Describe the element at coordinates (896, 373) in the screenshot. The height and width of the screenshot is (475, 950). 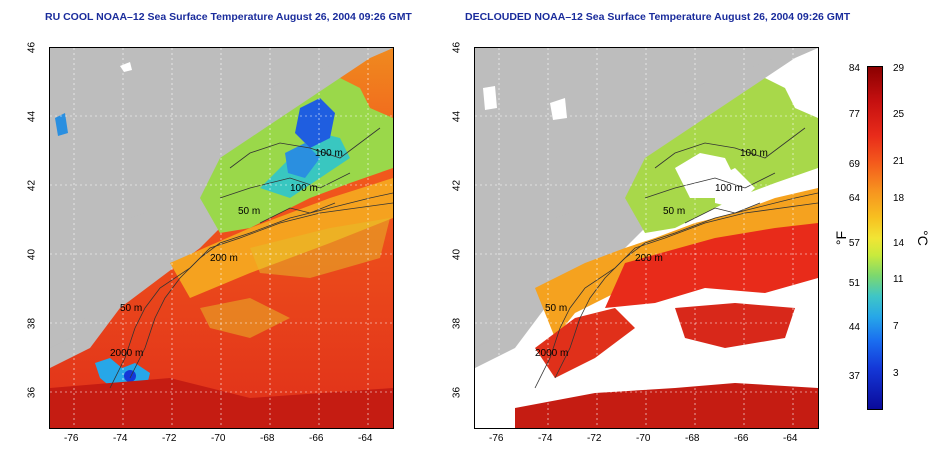
I see `colorbar-c-label: 3` at that location.